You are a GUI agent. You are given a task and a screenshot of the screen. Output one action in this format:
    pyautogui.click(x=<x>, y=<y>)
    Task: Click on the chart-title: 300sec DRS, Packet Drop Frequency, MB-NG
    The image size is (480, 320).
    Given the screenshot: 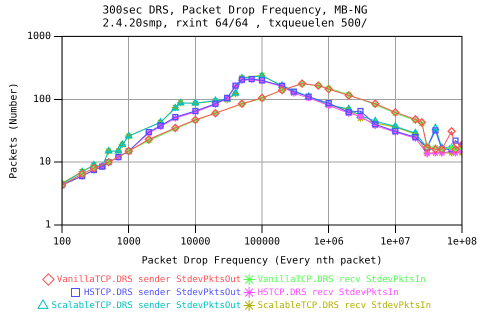 What is the action you would take?
    pyautogui.click(x=235, y=9)
    